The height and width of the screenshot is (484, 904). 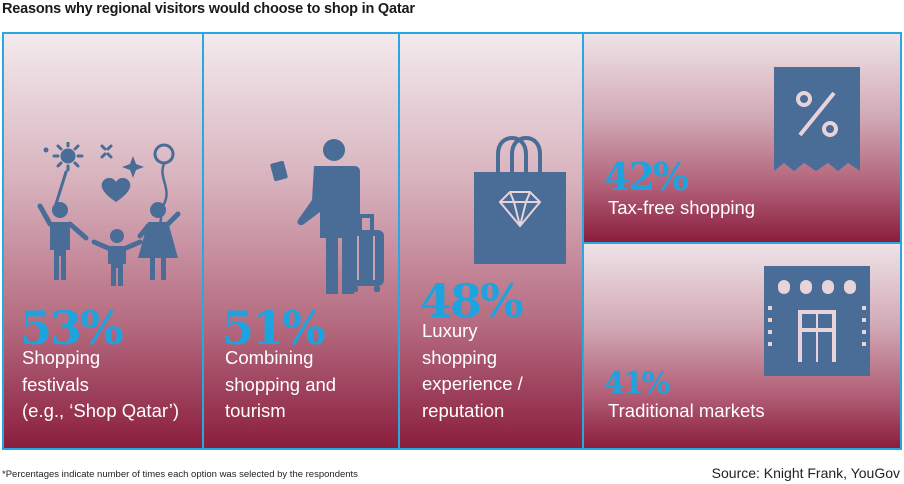 I want to click on label-line: experience /, so click(x=472, y=383).